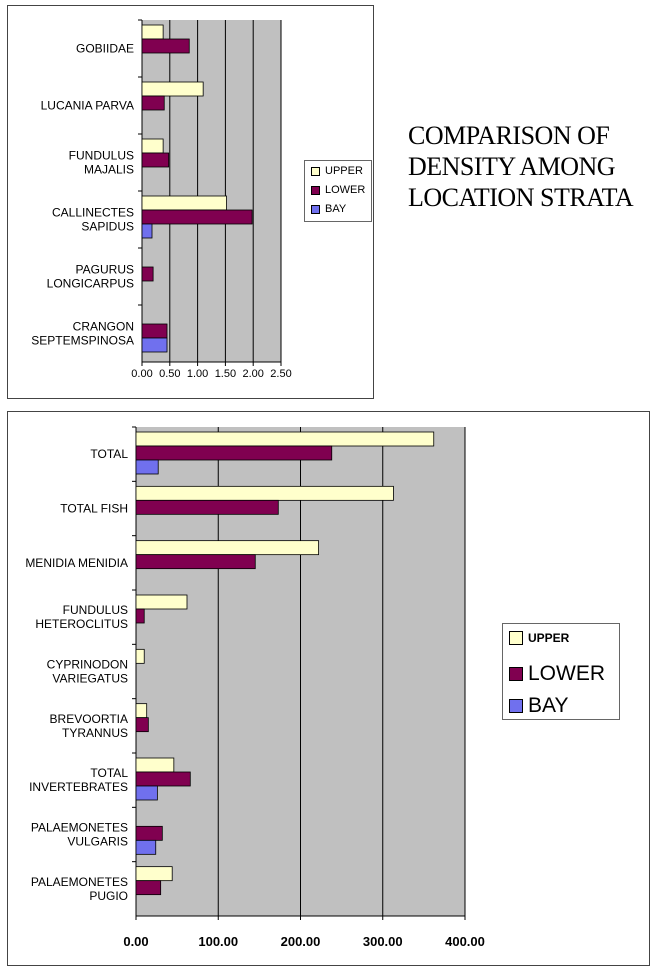 The image size is (654, 972). What do you see at coordinates (169, 374) in the screenshot?
I see `x-tick-label: 0.50` at bounding box center [169, 374].